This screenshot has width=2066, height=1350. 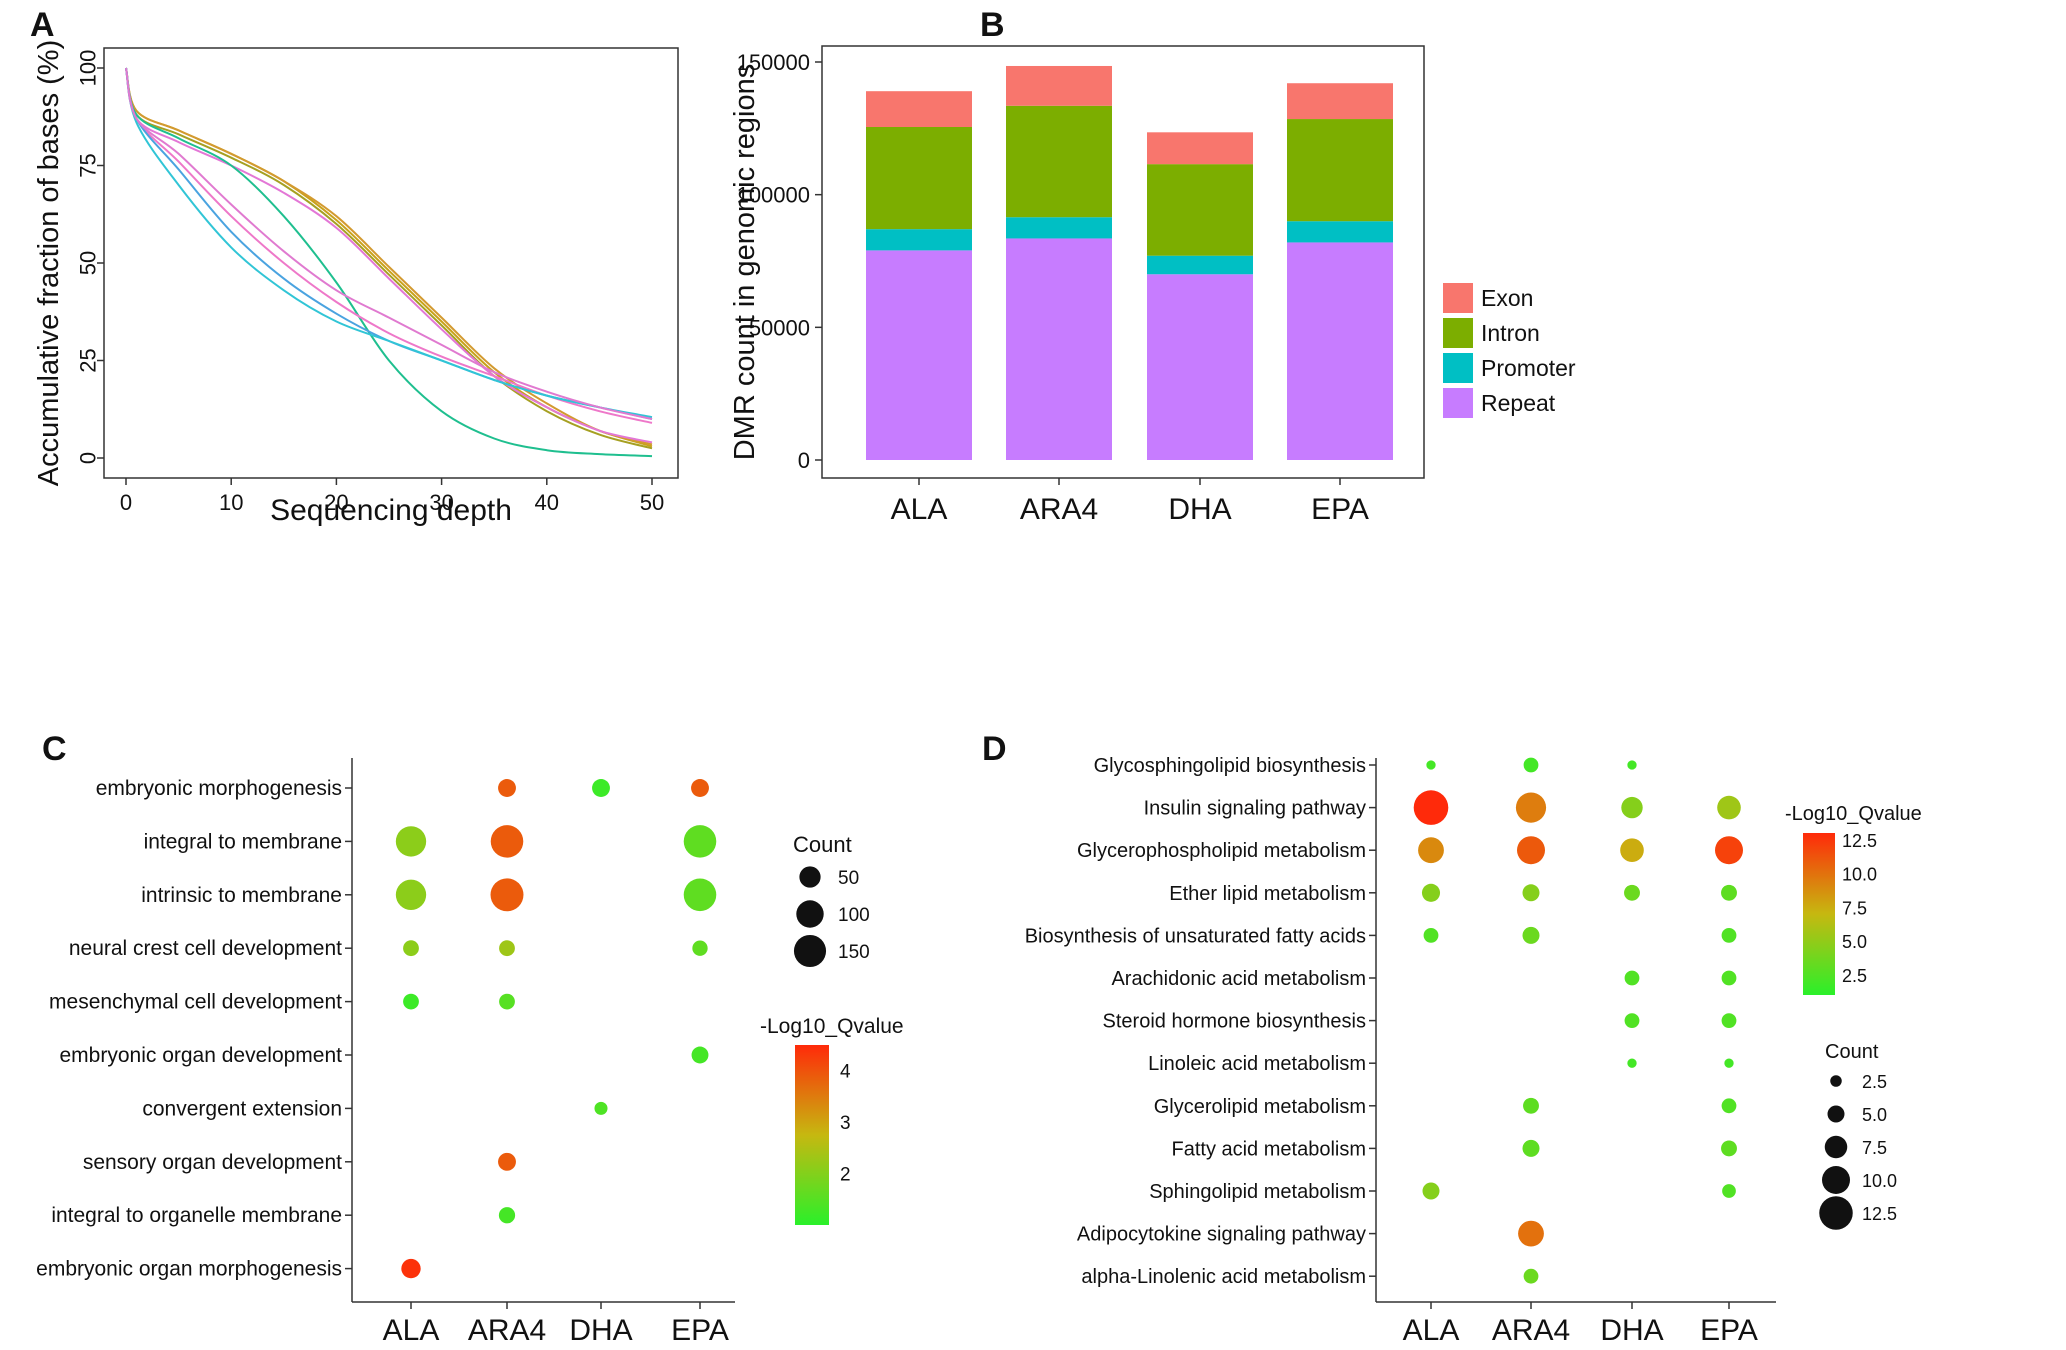 What do you see at coordinates (1528, 368) in the screenshot?
I see `legend-label-promoter: Promoter` at bounding box center [1528, 368].